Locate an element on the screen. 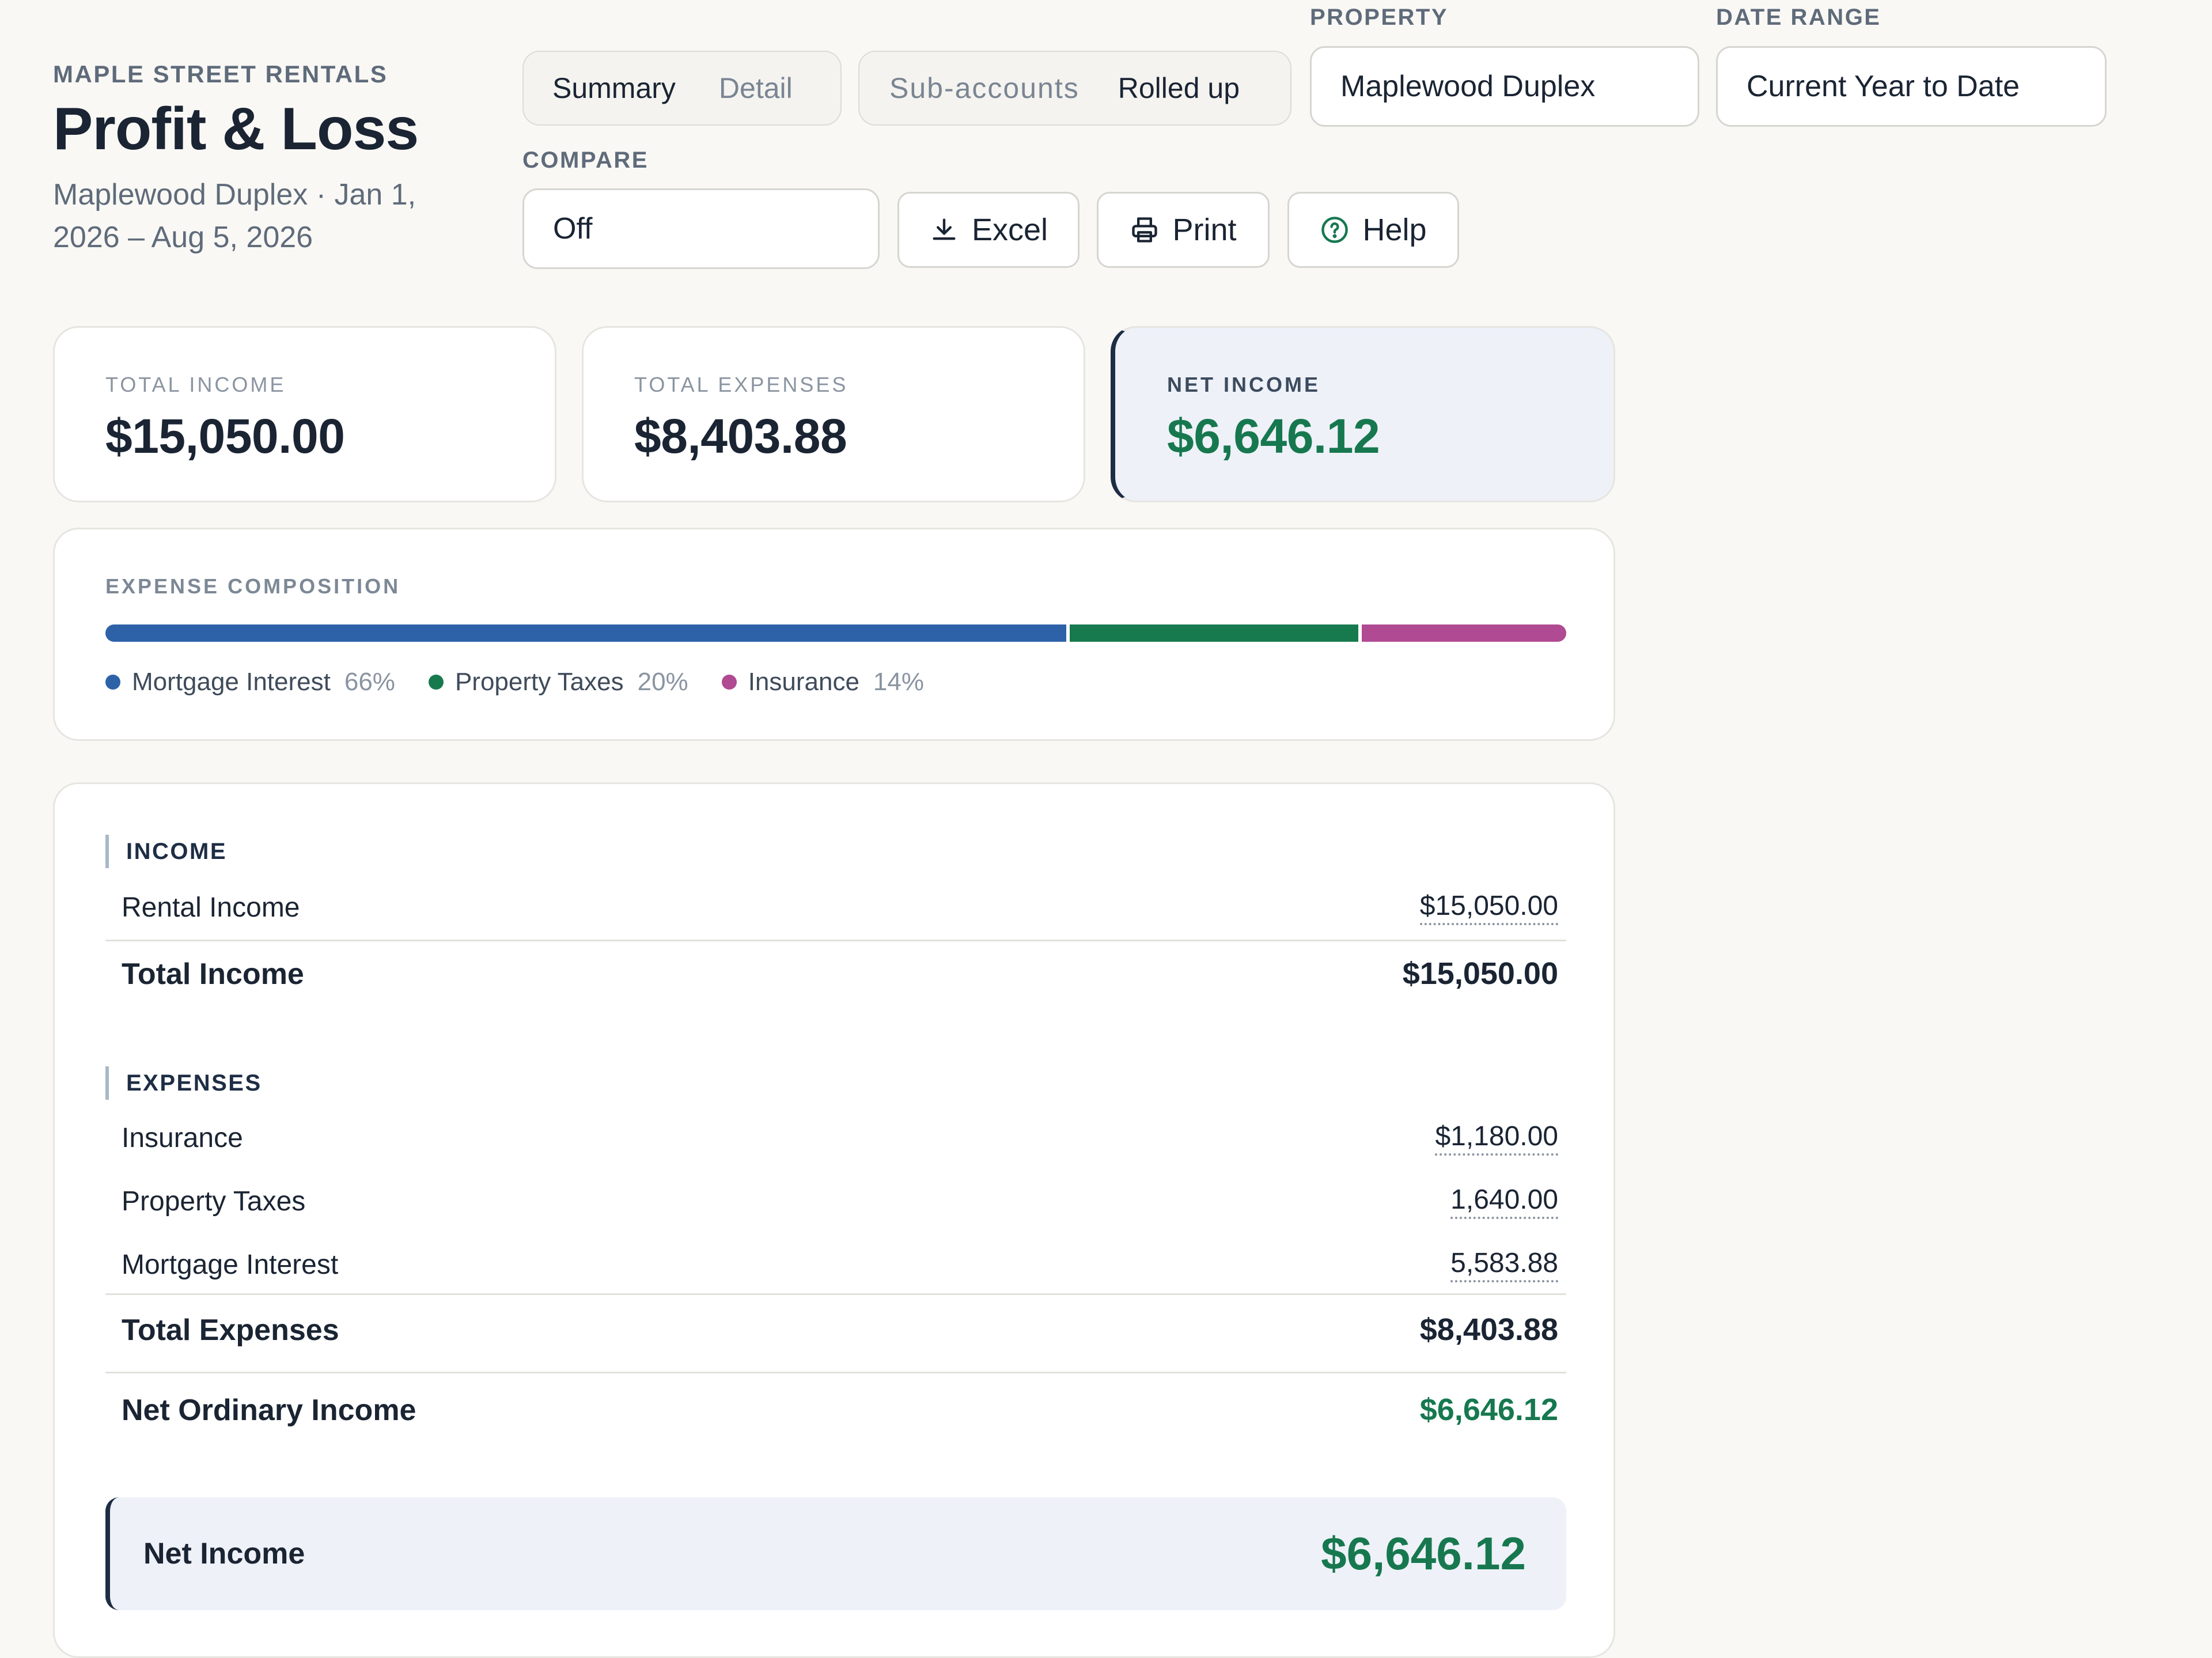 Image resolution: width=2212 pixels, height=1658 pixels. compare-select: Off is located at coordinates (701, 228).